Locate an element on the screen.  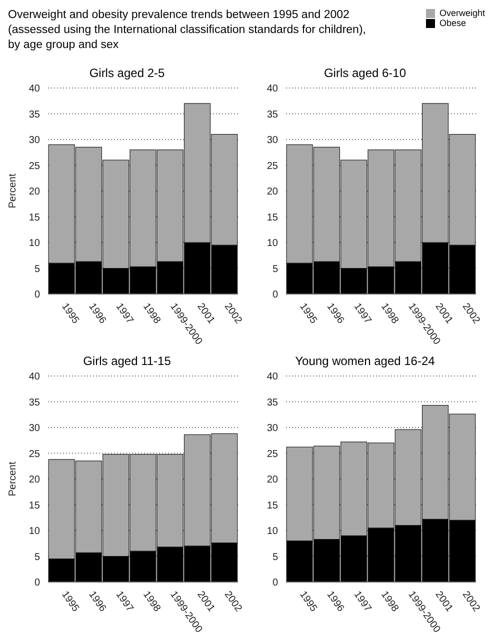
text: Overweight is located at coordinates (462, 13).